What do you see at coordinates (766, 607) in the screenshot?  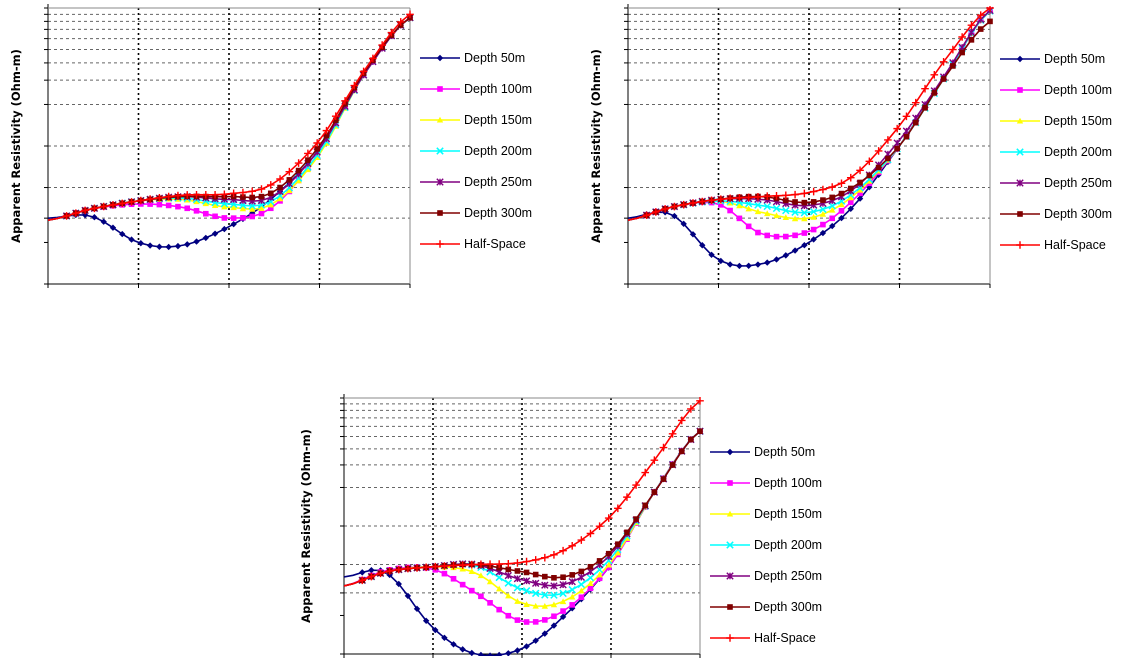 I see `legend-entry: Depth 300m` at bounding box center [766, 607].